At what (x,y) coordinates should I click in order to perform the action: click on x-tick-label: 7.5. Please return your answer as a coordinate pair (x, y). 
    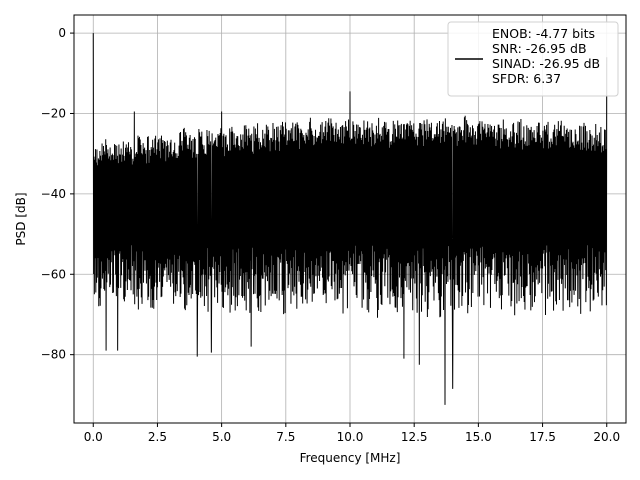
    Looking at the image, I should click on (285, 437).